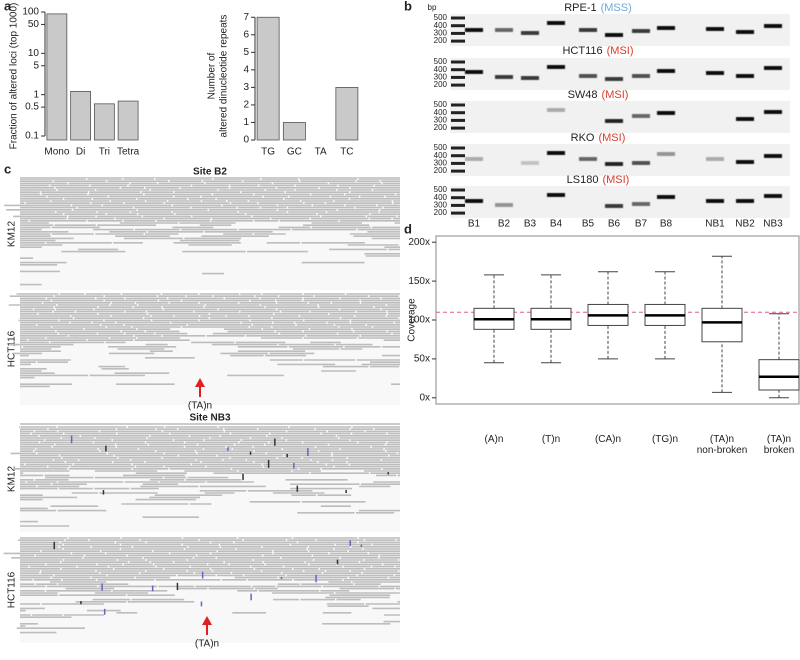  I want to click on gel-unit: bp, so click(432, 7).